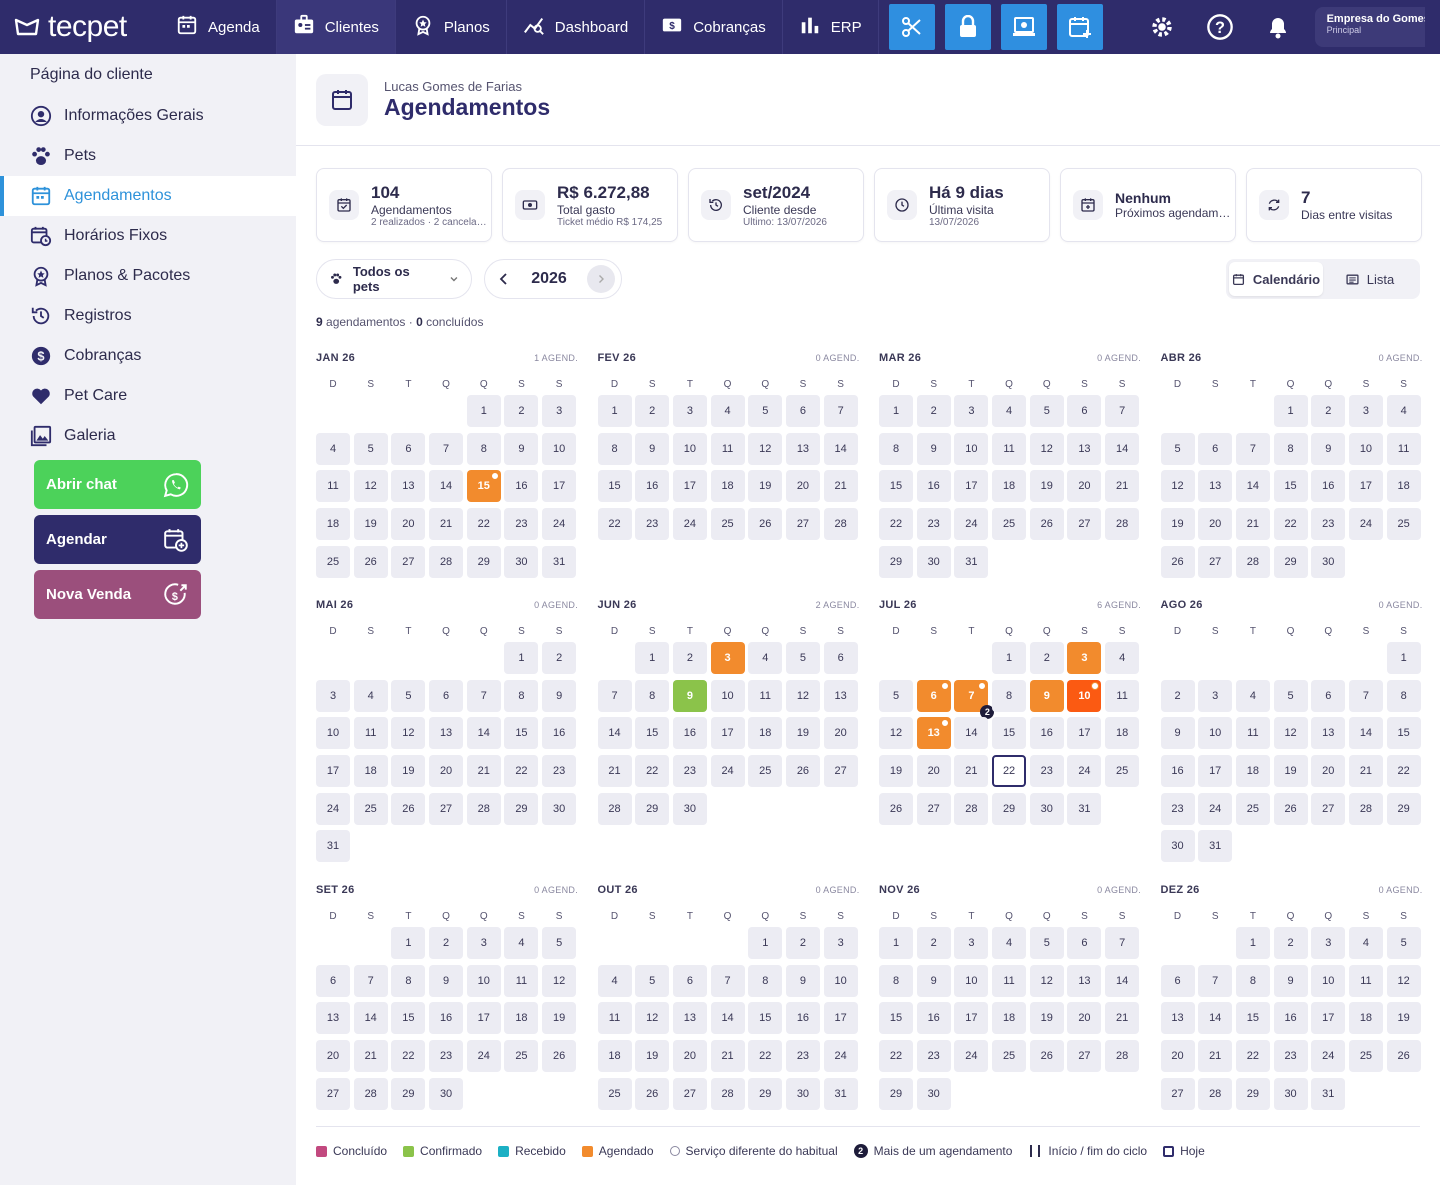 This screenshot has width=1440, height=1185. I want to click on sidebar-item-pets: Pets, so click(148, 156).